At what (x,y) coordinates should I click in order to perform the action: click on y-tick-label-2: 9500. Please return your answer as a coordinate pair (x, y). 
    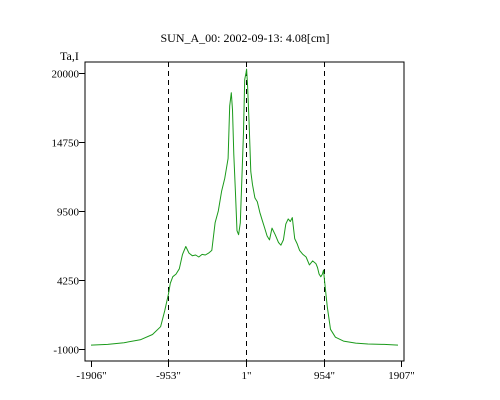
    Looking at the image, I should click on (68, 213).